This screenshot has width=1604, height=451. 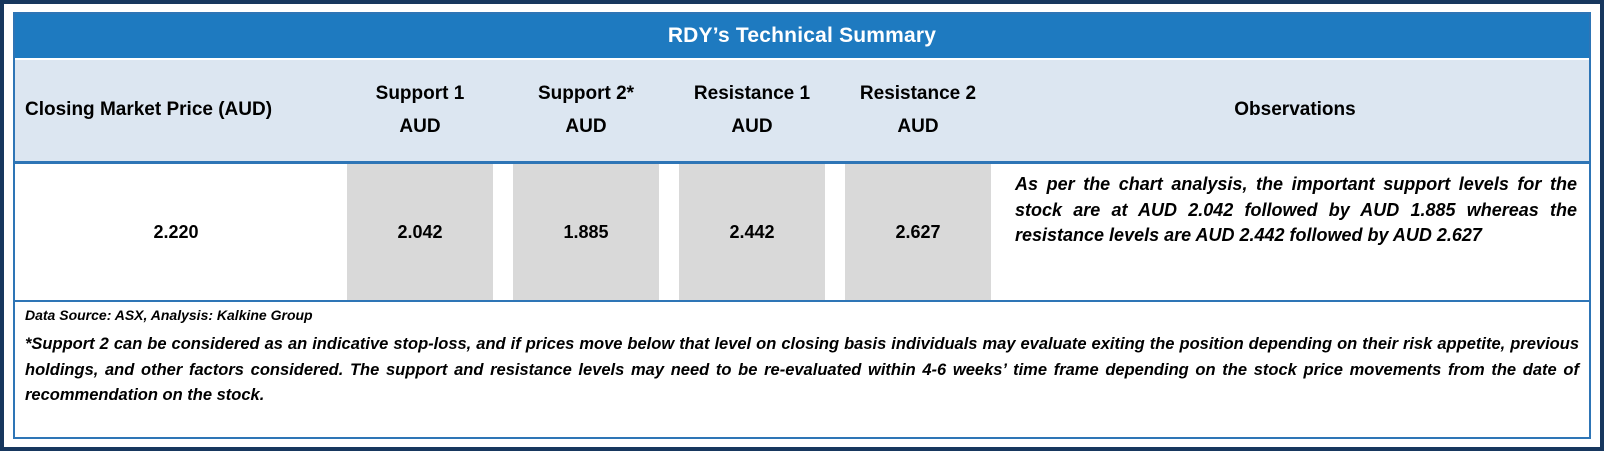 What do you see at coordinates (918, 110) in the screenshot?
I see `header-resistance-2: Resistance 2 AUD` at bounding box center [918, 110].